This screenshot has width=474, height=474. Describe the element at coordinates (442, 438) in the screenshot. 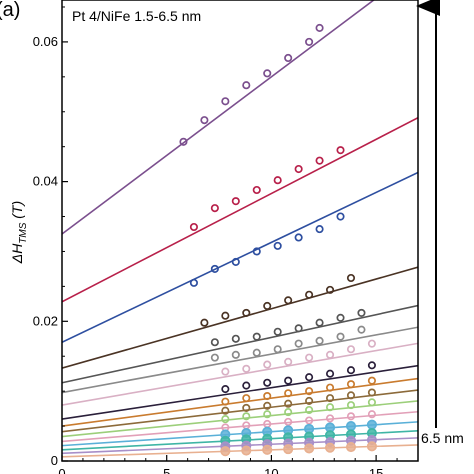

I see `arrow-label: 6.5 nm` at that location.